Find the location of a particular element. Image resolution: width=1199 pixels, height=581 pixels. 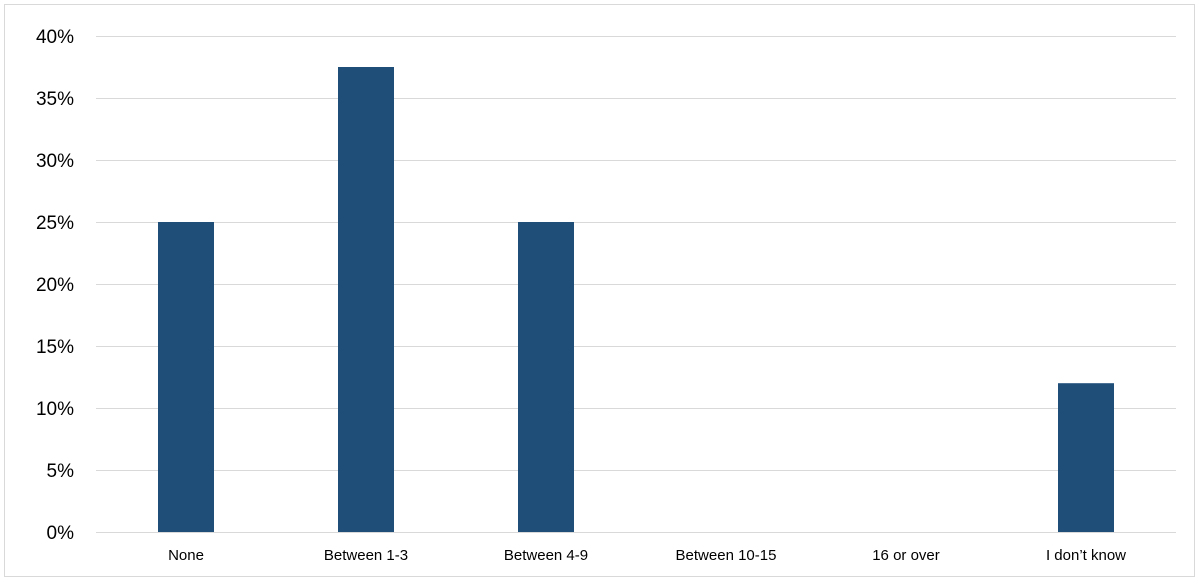

y-tick-label: 10% is located at coordinates (55, 409).